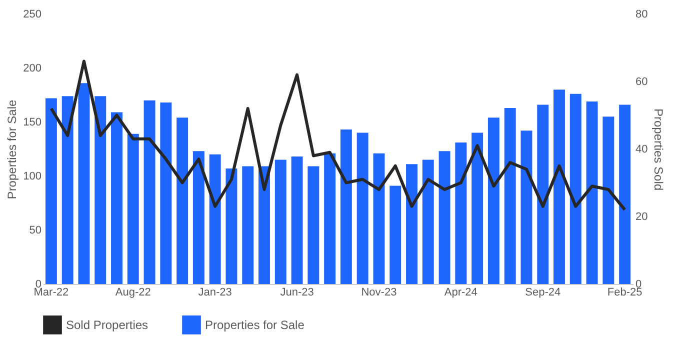  I want to click on x-tick-label: Nov-23, so click(379, 292).